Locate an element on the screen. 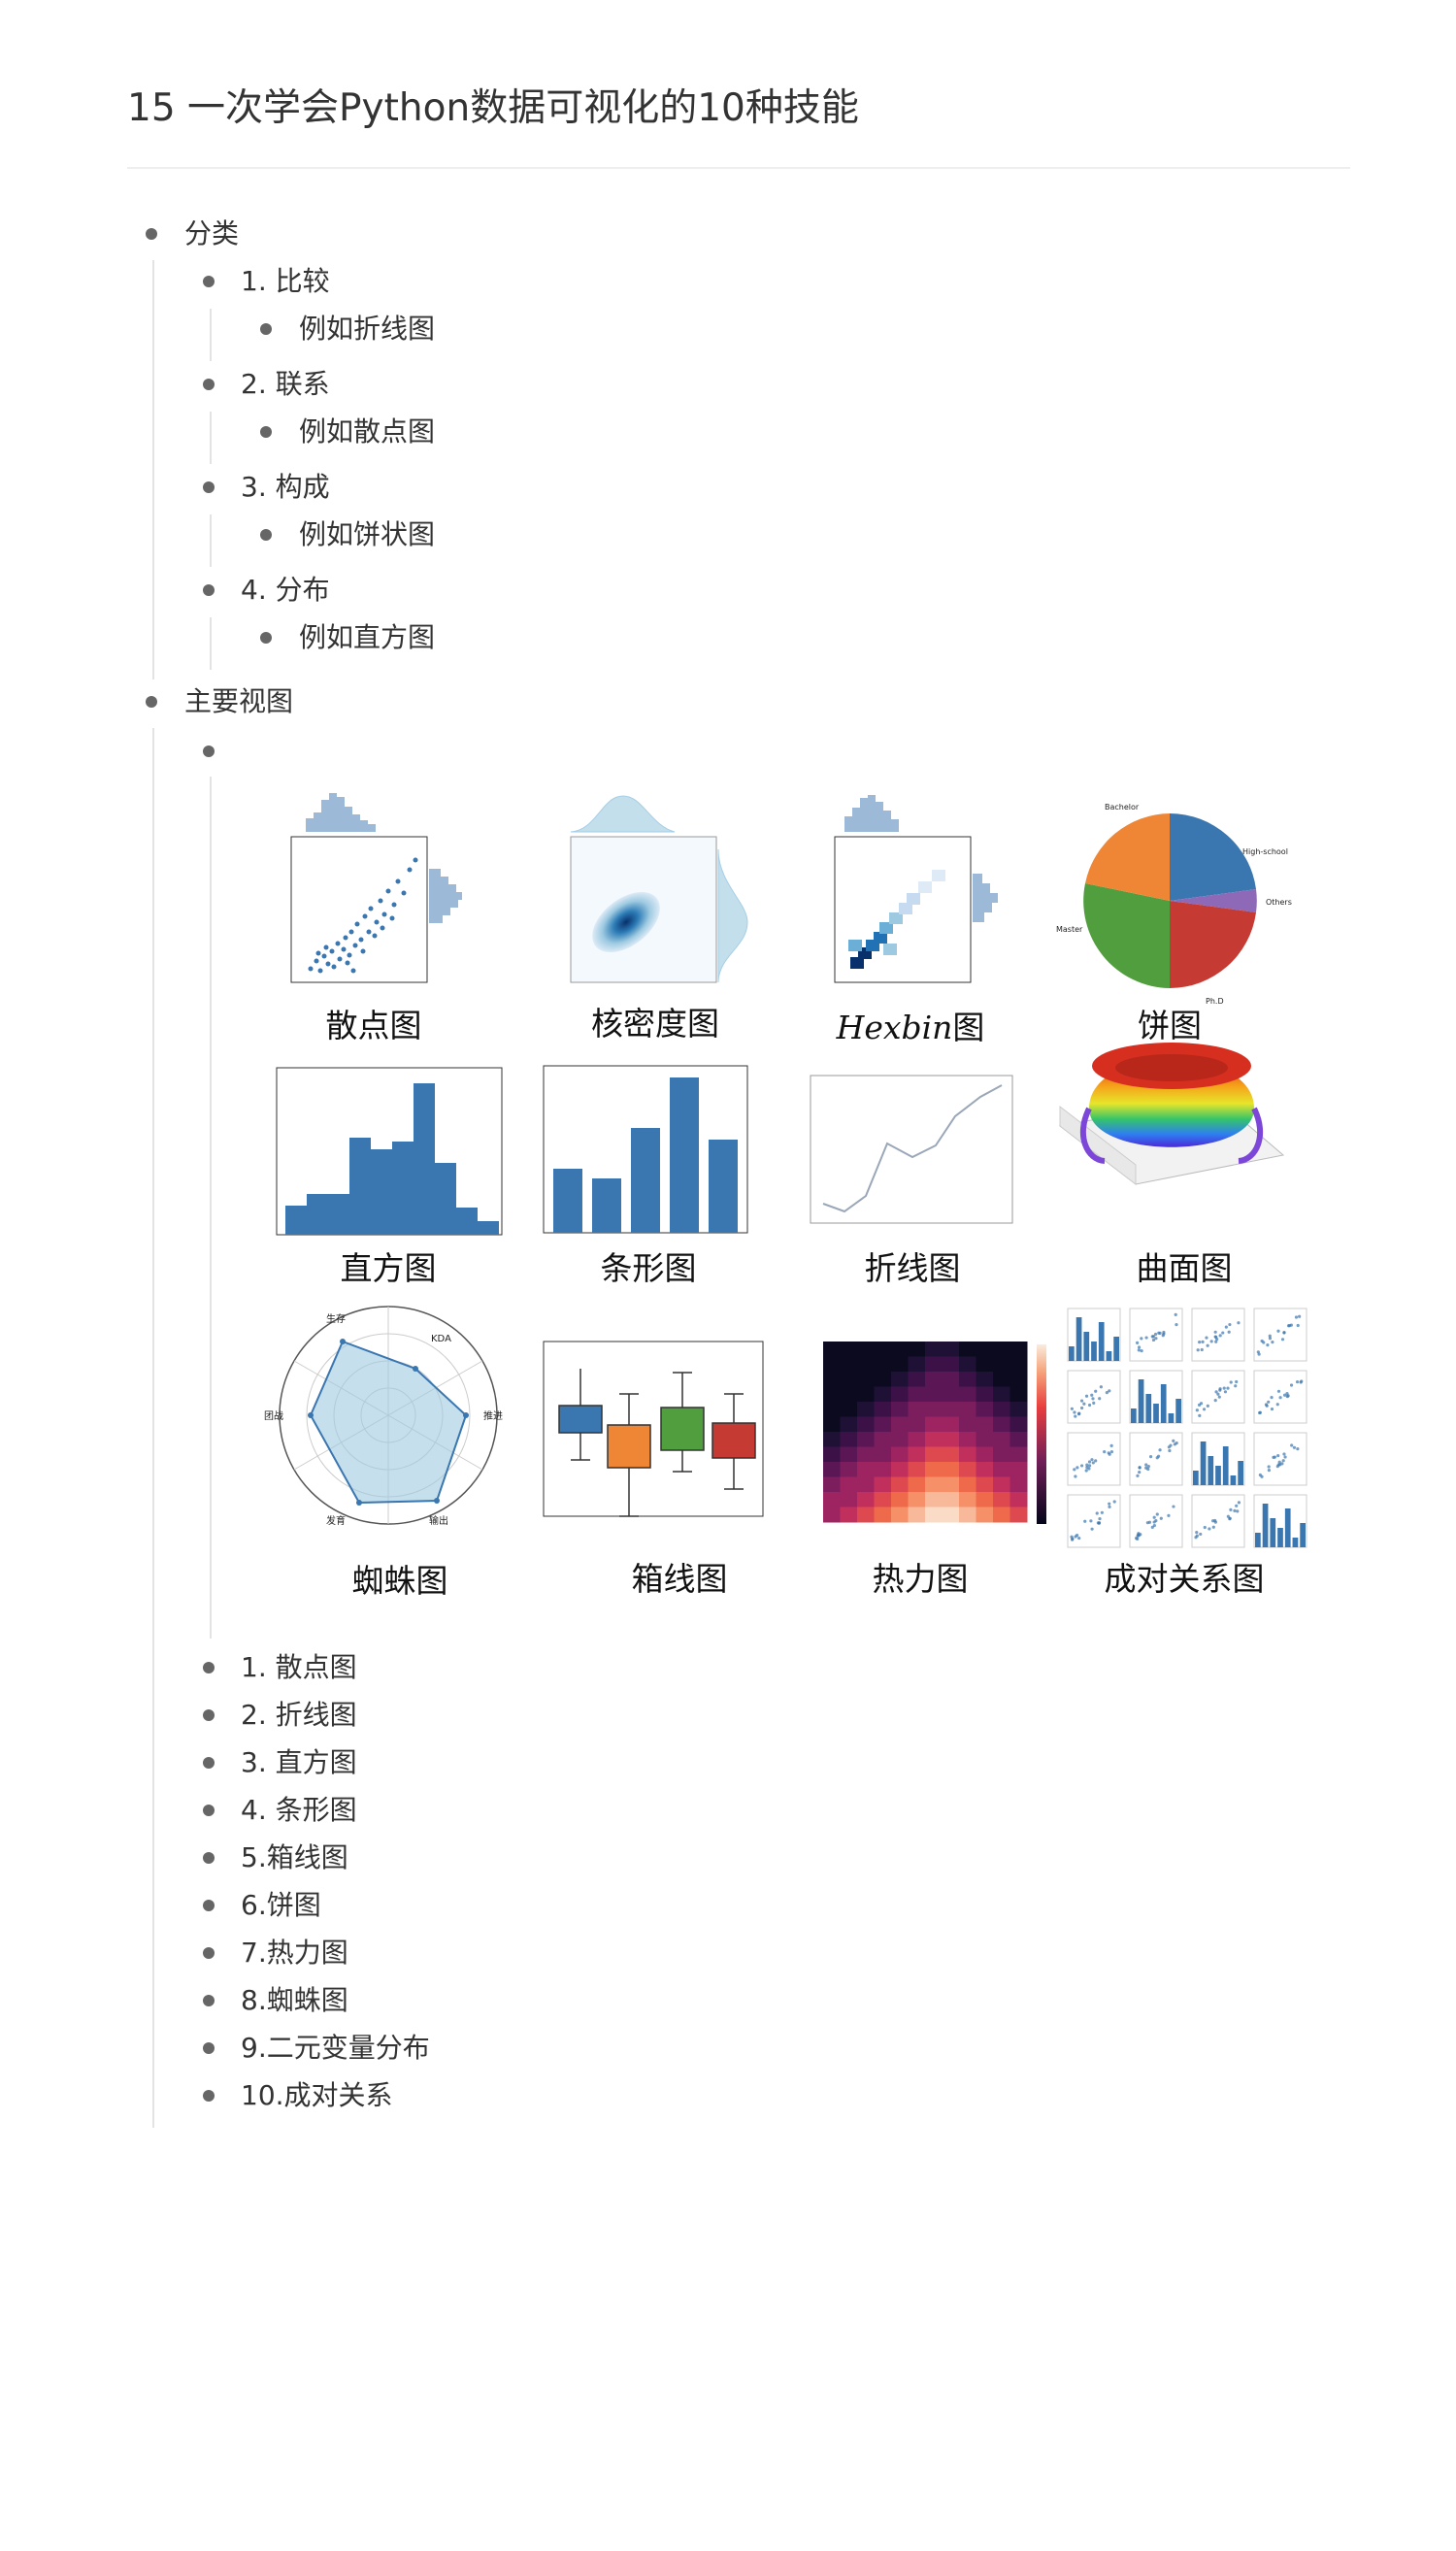  hexbin-thumbnail is located at coordinates (916, 889).